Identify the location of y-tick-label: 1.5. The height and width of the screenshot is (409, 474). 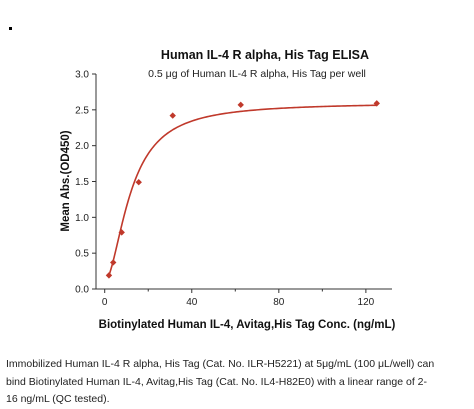
(82, 182).